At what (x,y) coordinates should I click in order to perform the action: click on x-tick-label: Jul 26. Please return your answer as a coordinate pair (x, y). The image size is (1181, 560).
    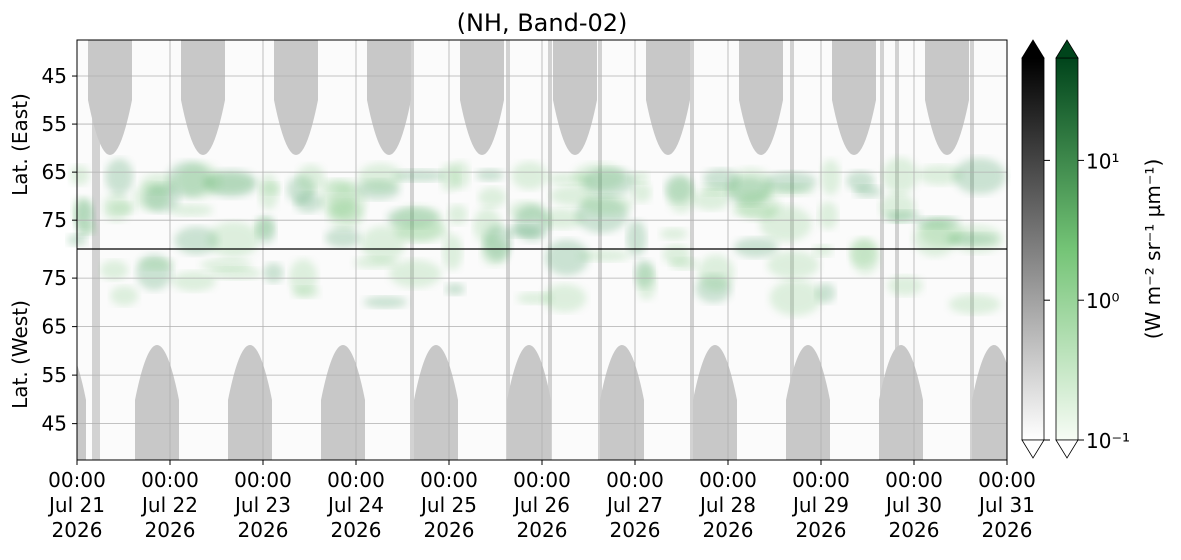
    Looking at the image, I should click on (541, 505).